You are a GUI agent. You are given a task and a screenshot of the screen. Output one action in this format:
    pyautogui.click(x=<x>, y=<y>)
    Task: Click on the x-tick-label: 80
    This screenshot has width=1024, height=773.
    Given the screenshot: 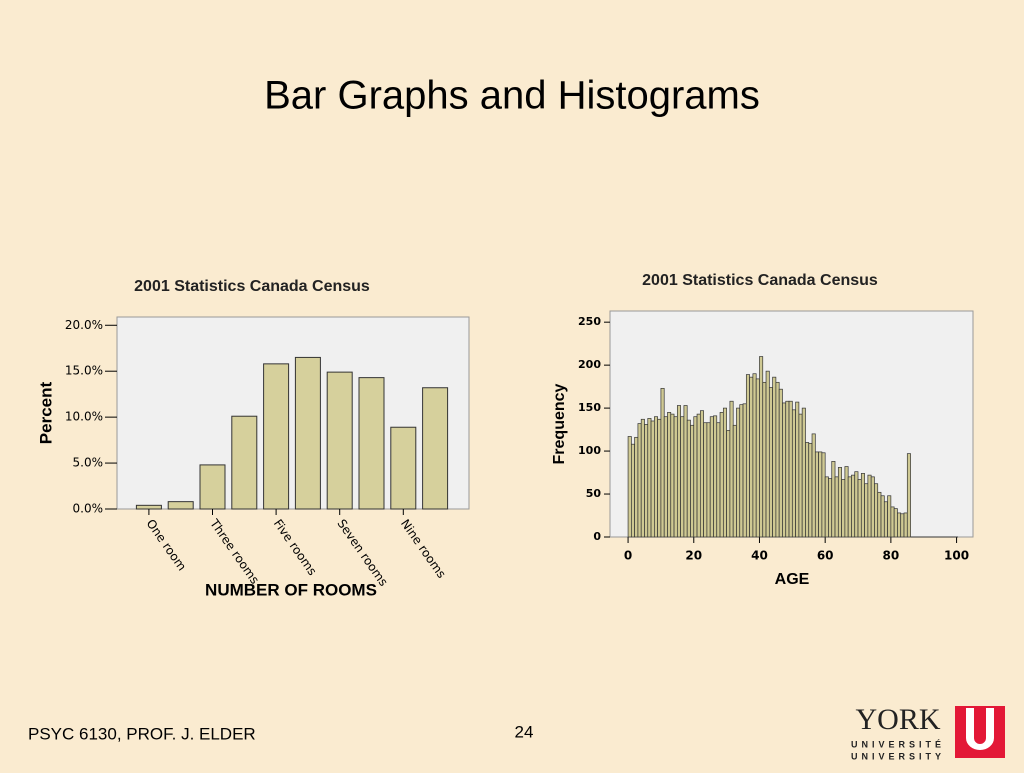 What is the action you would take?
    pyautogui.click(x=891, y=556)
    